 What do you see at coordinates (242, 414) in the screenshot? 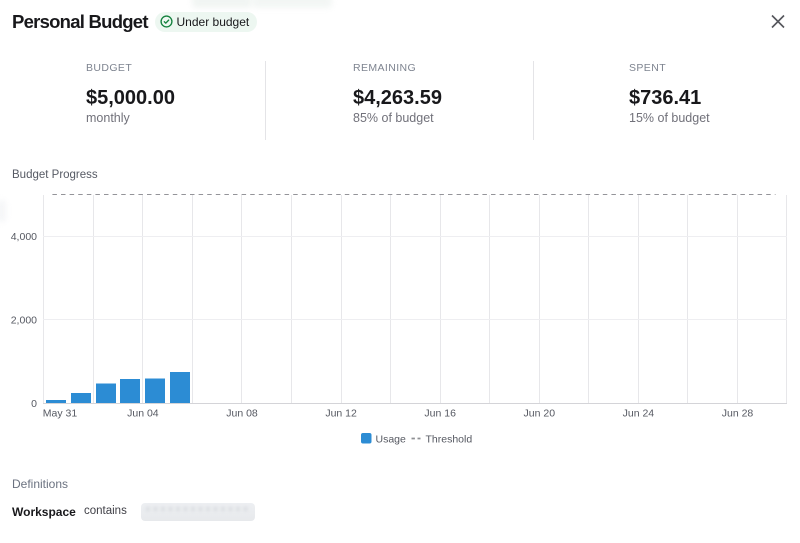
I see `svg-text: Jun 08` at bounding box center [242, 414].